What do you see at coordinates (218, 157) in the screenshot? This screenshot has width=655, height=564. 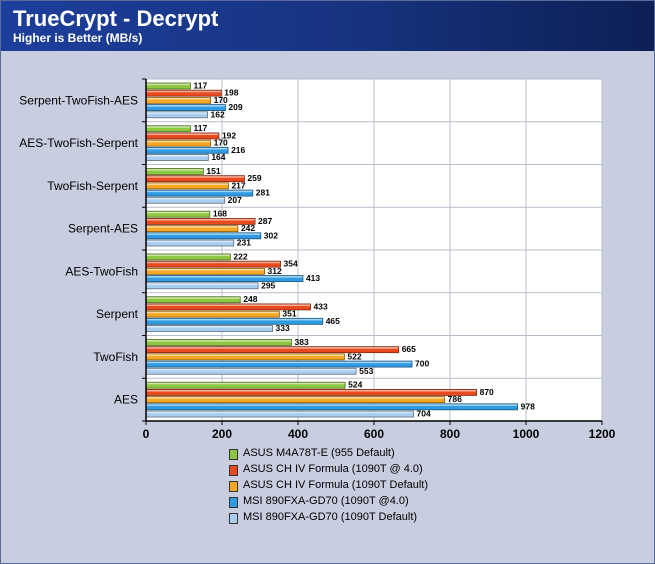 I see `data-label: 164` at bounding box center [218, 157].